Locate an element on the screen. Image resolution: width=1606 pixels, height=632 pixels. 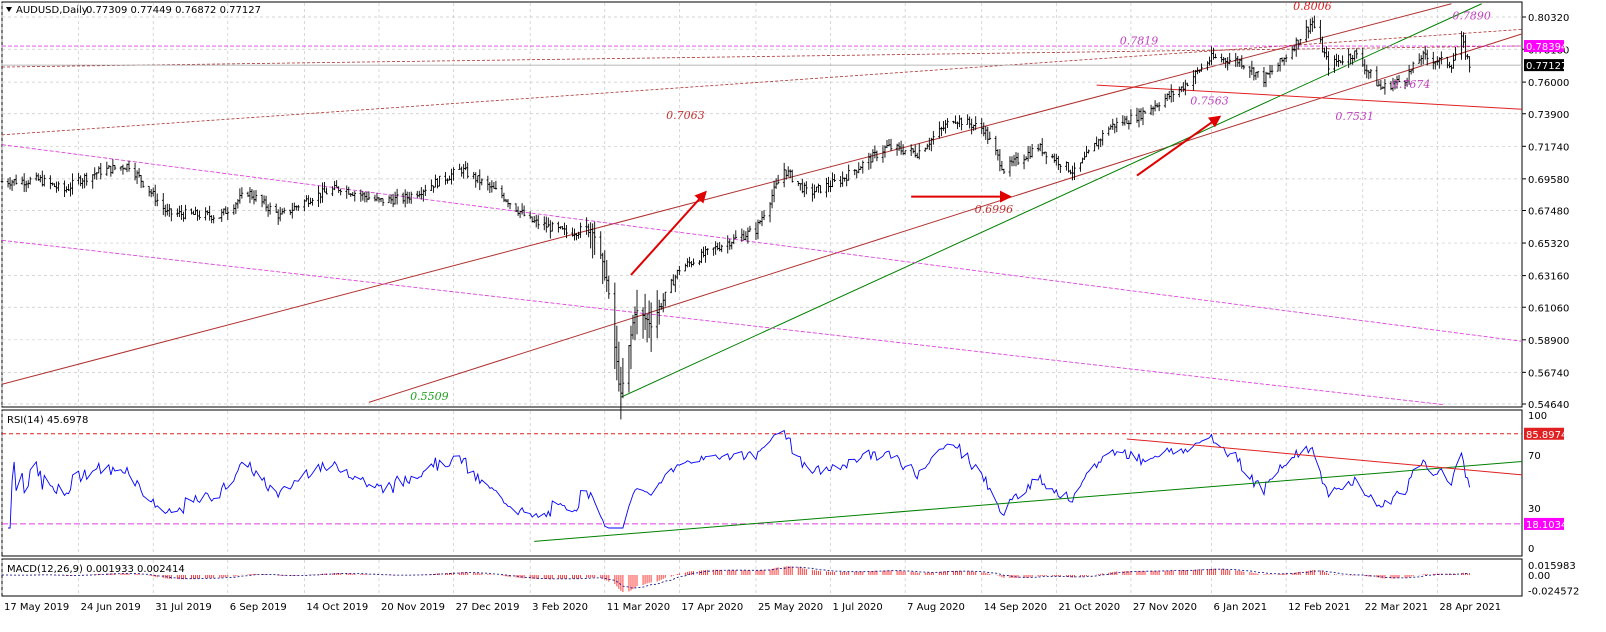
price-annotation: 0.7890 is located at coordinates (1471, 16).